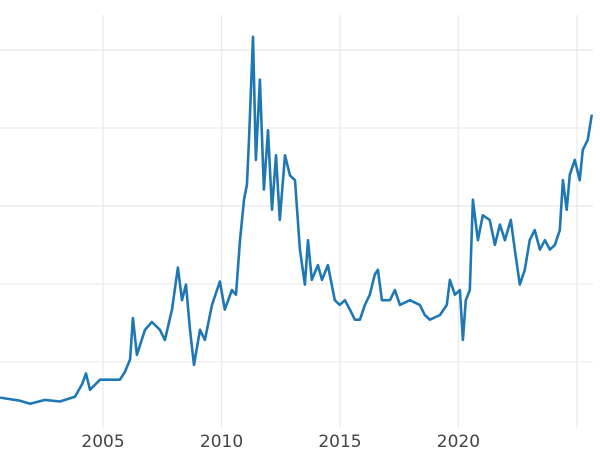 The height and width of the screenshot is (450, 600). Describe the element at coordinates (339, 441) in the screenshot. I see `x-tick-label: 2015` at that location.